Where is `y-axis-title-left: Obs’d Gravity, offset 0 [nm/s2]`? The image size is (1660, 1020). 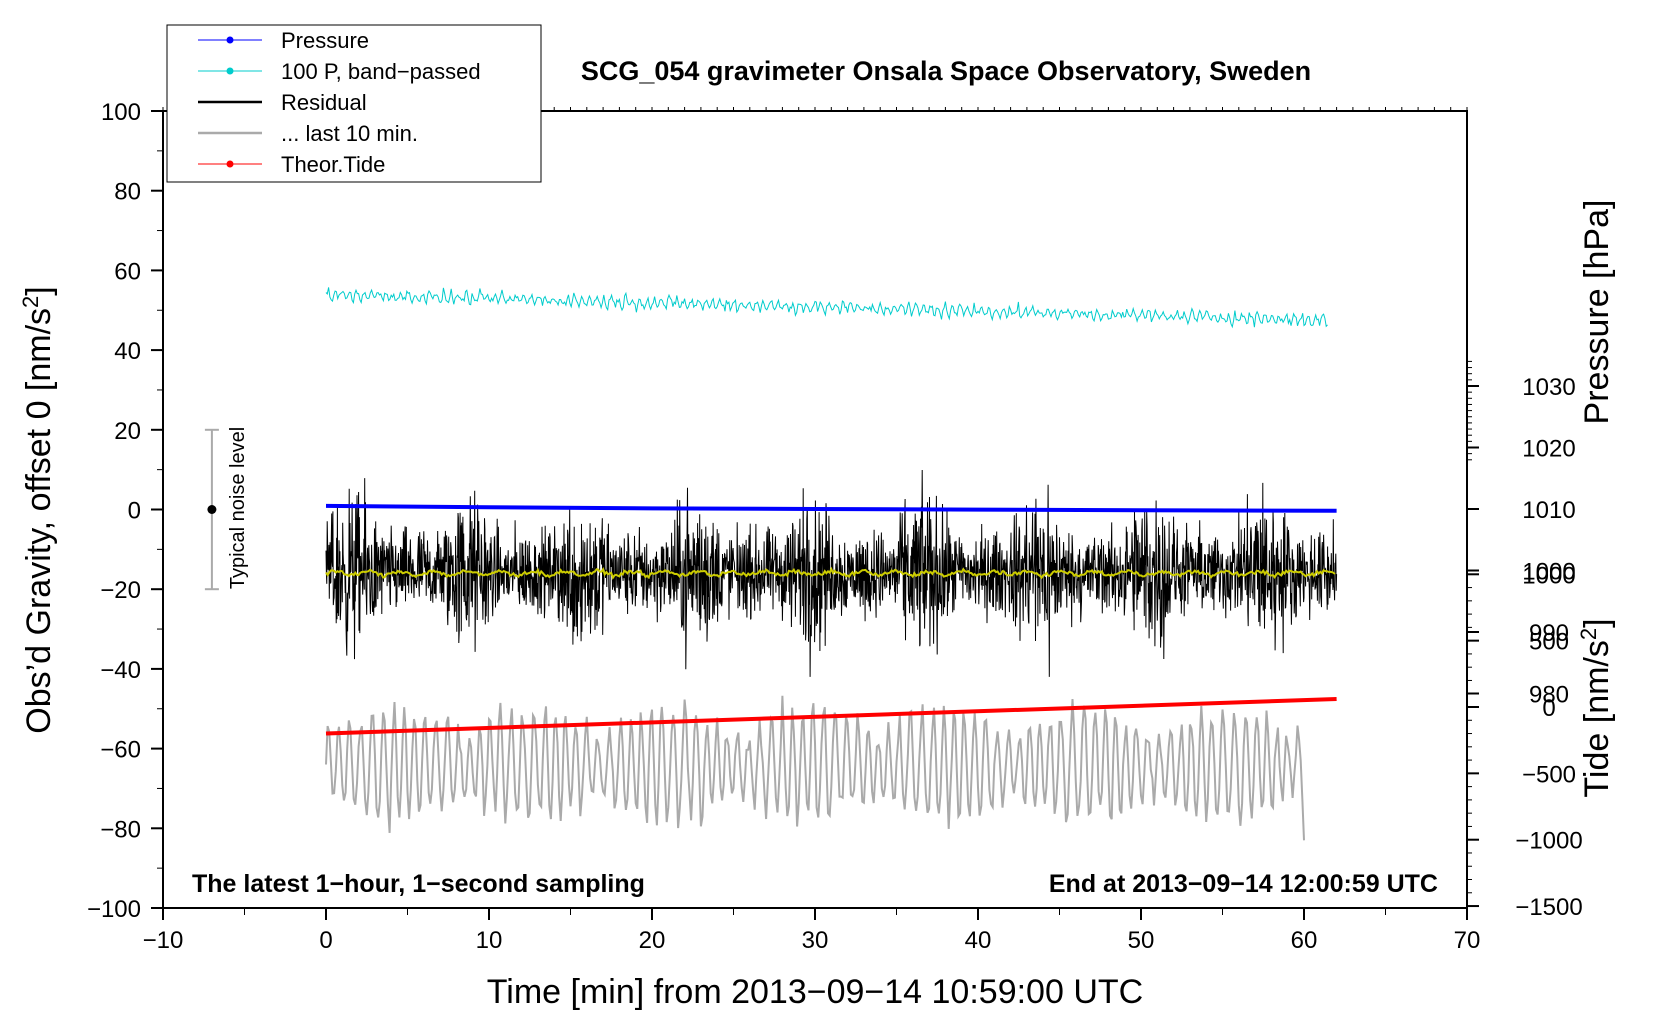 y-axis-title-left: Obs’d Gravity, offset 0 [nm/s2] is located at coordinates (38, 509).